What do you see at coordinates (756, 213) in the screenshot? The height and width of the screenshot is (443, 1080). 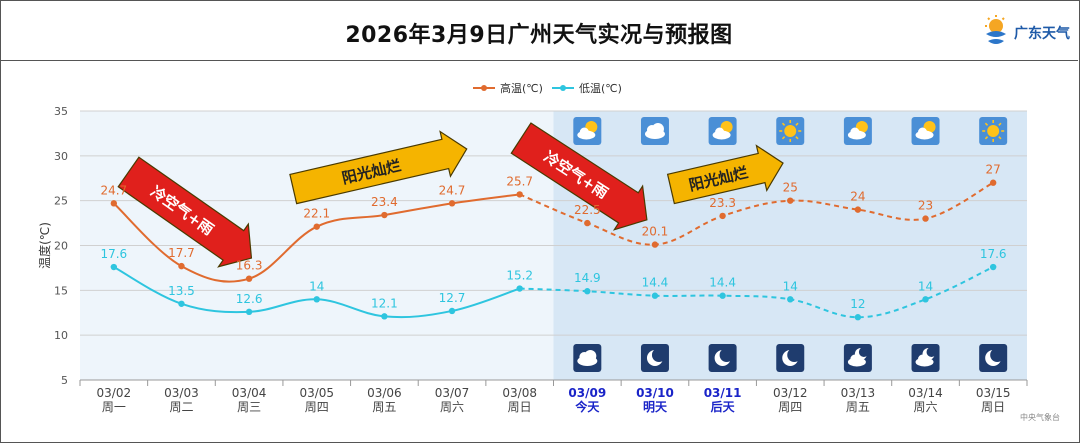 I see `series-line-forecast` at bounding box center [756, 213].